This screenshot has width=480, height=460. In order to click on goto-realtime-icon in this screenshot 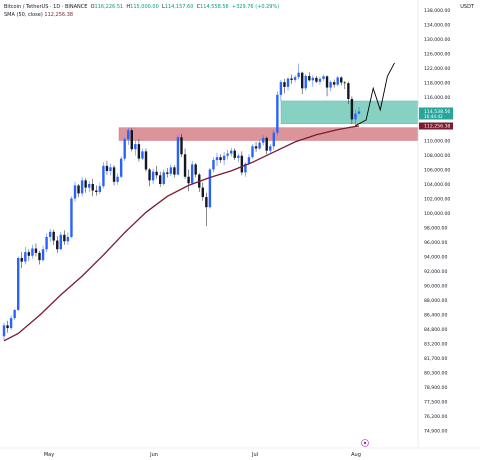, I will do `click(365, 443)`.